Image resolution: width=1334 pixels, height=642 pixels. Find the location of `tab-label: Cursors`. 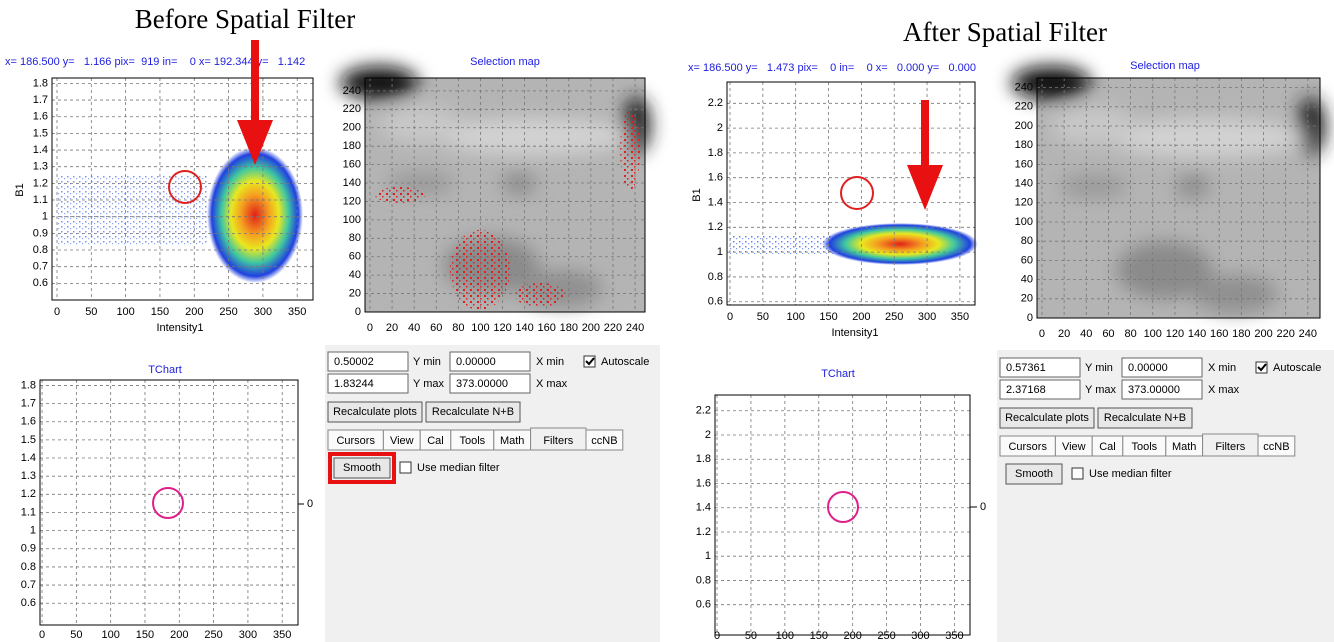

tab-label: Cursors is located at coordinates (1027, 447).